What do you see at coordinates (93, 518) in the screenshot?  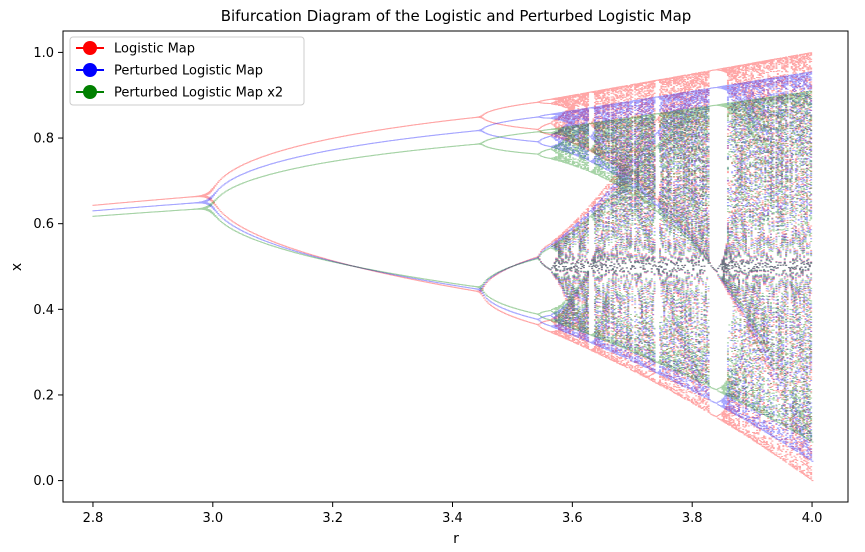 I see `x-tick-label: 2.8` at bounding box center [93, 518].